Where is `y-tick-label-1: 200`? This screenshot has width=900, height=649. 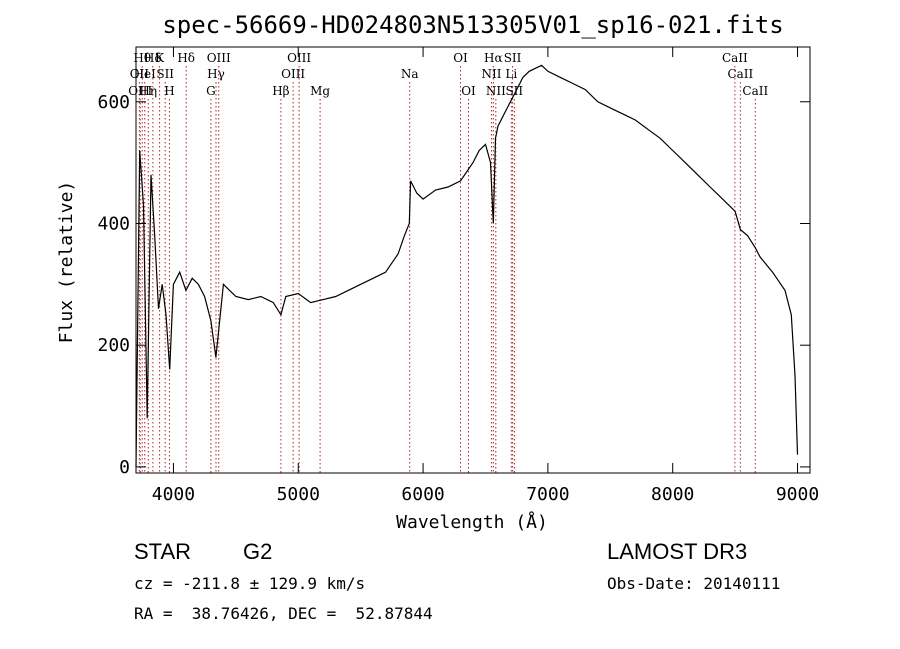
y-tick-label-1: 200 is located at coordinates (113, 345).